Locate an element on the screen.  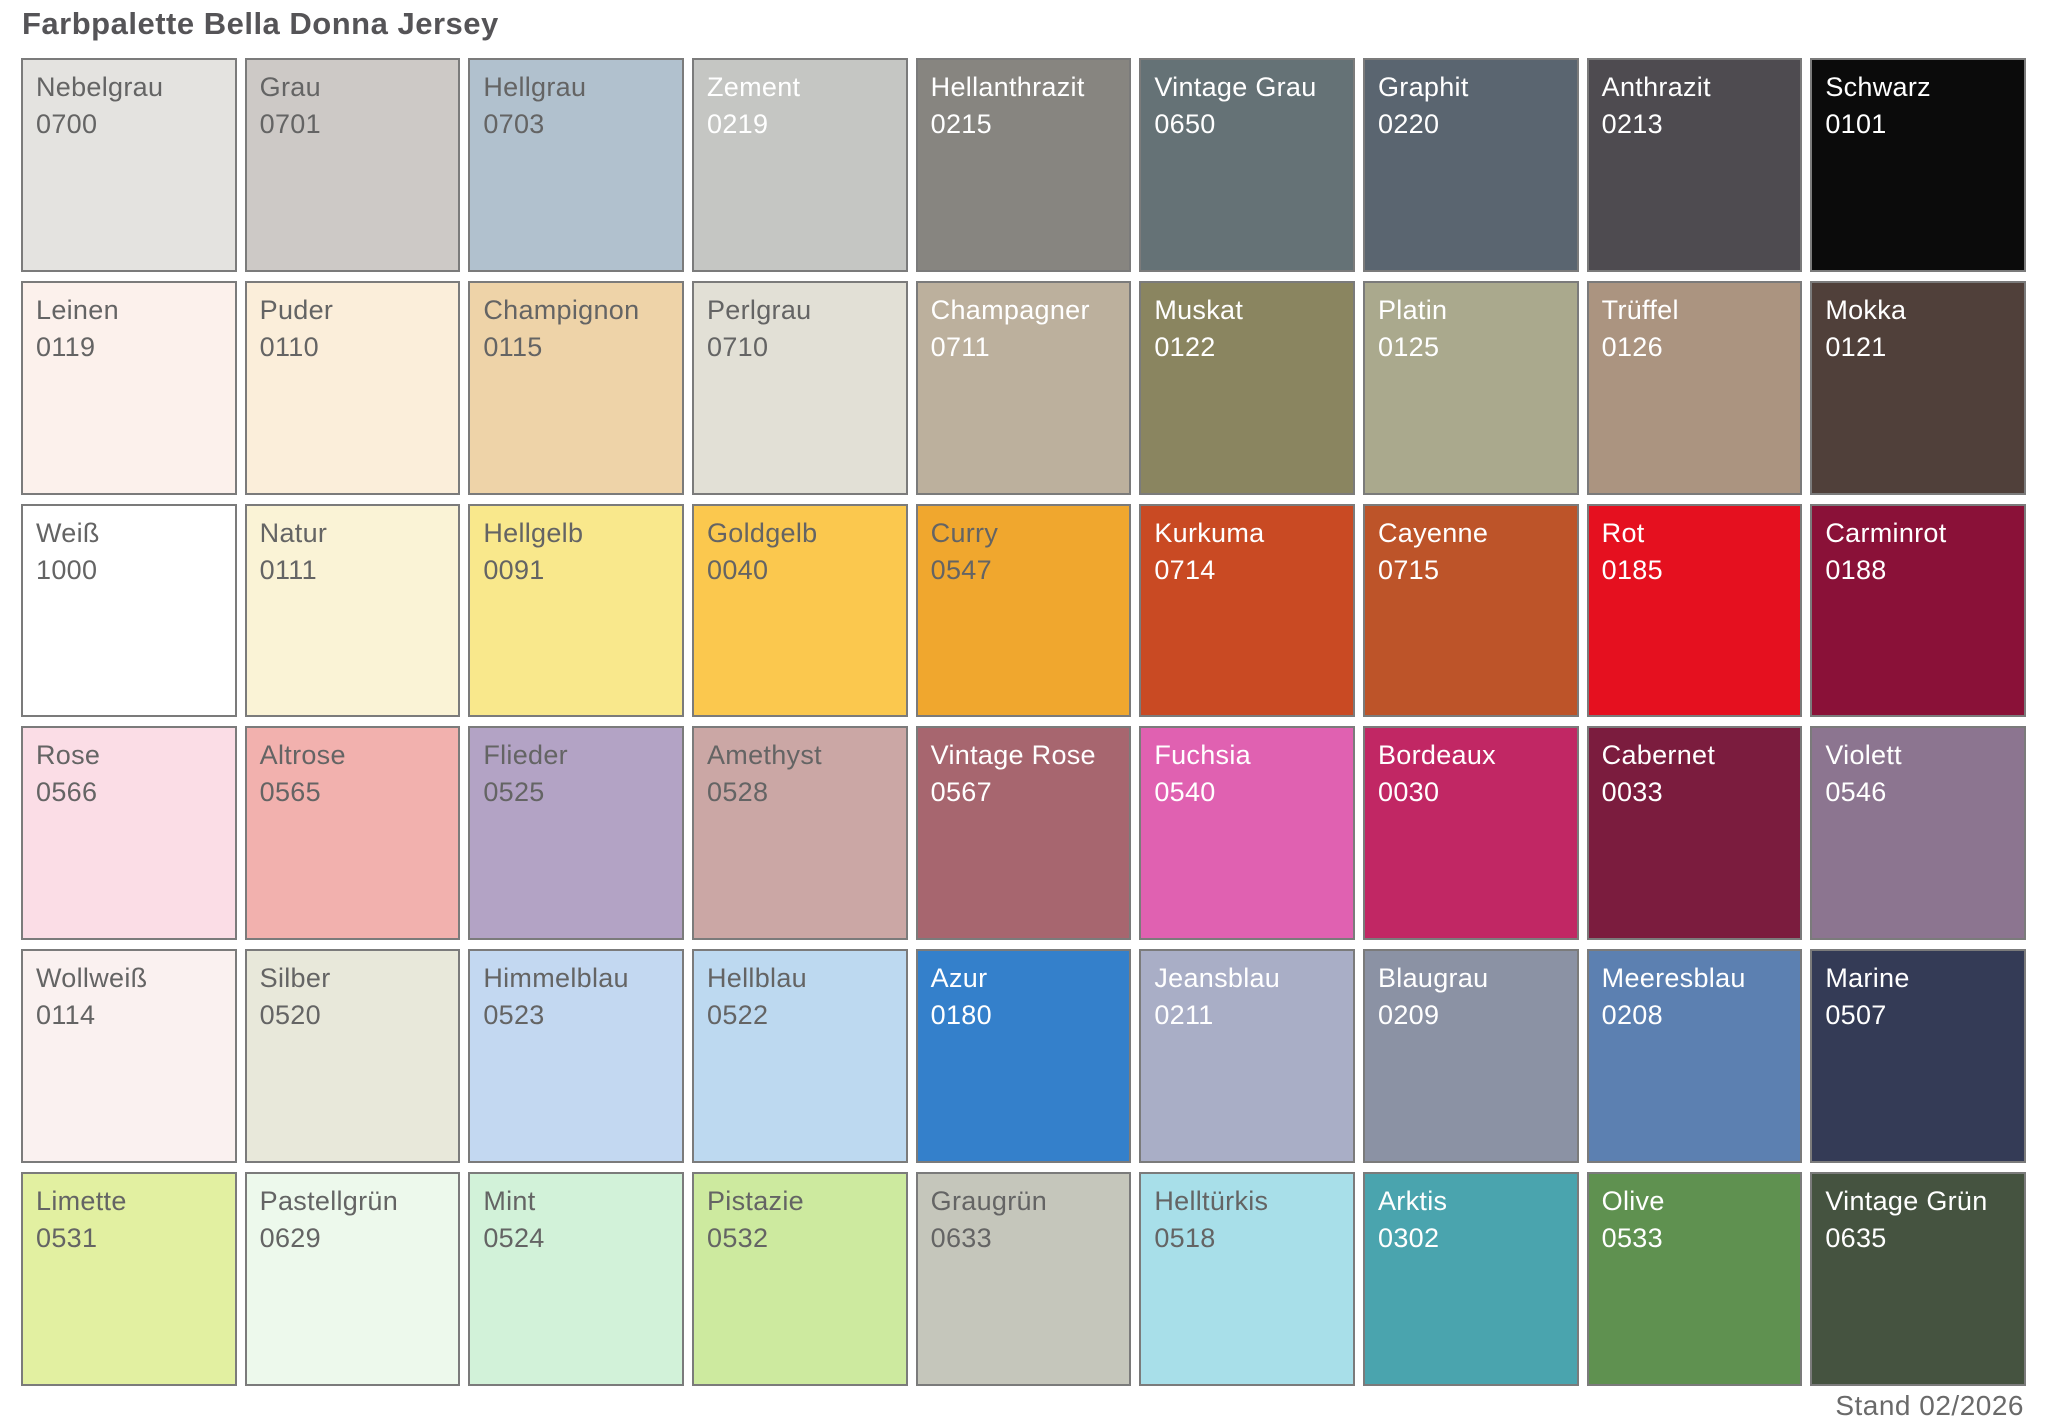
swatch-name: Helltürkis is located at coordinates (1211, 1201).